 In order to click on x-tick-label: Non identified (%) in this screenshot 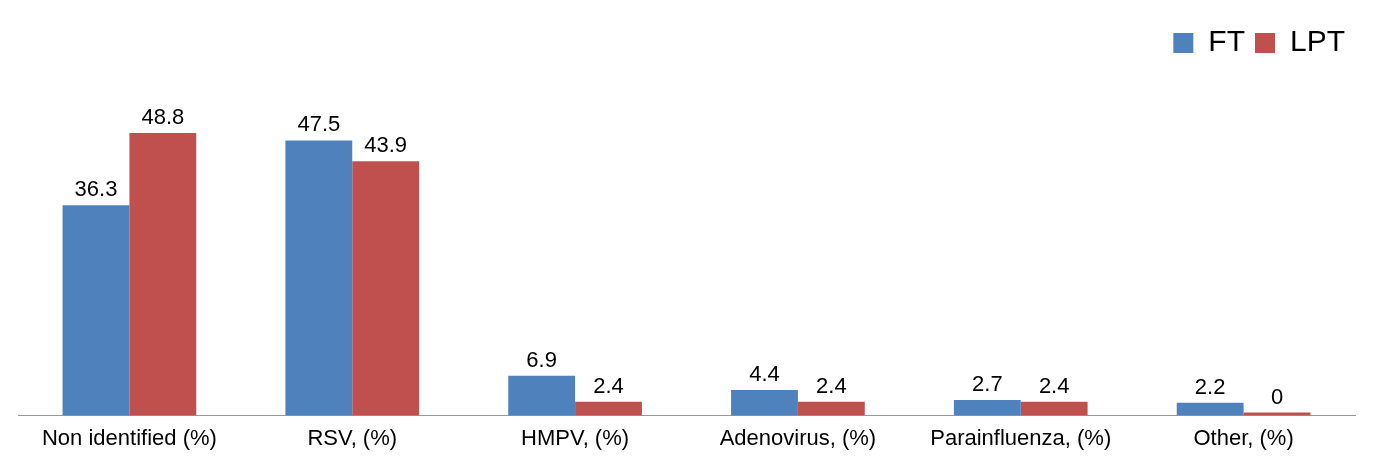, I will do `click(129, 437)`.